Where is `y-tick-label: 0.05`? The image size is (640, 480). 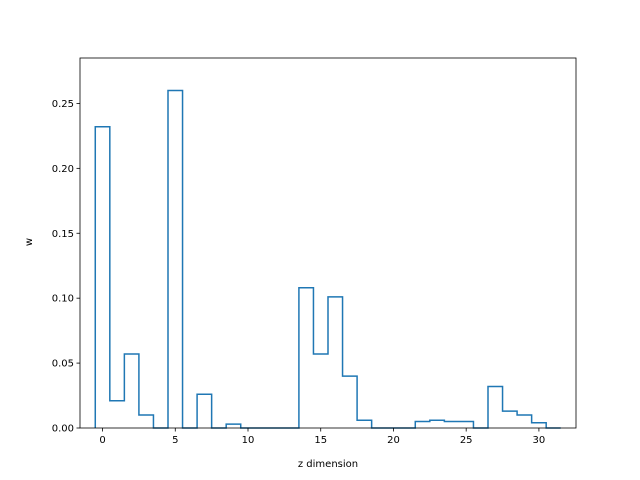
y-tick-label: 0.05 is located at coordinates (63, 364).